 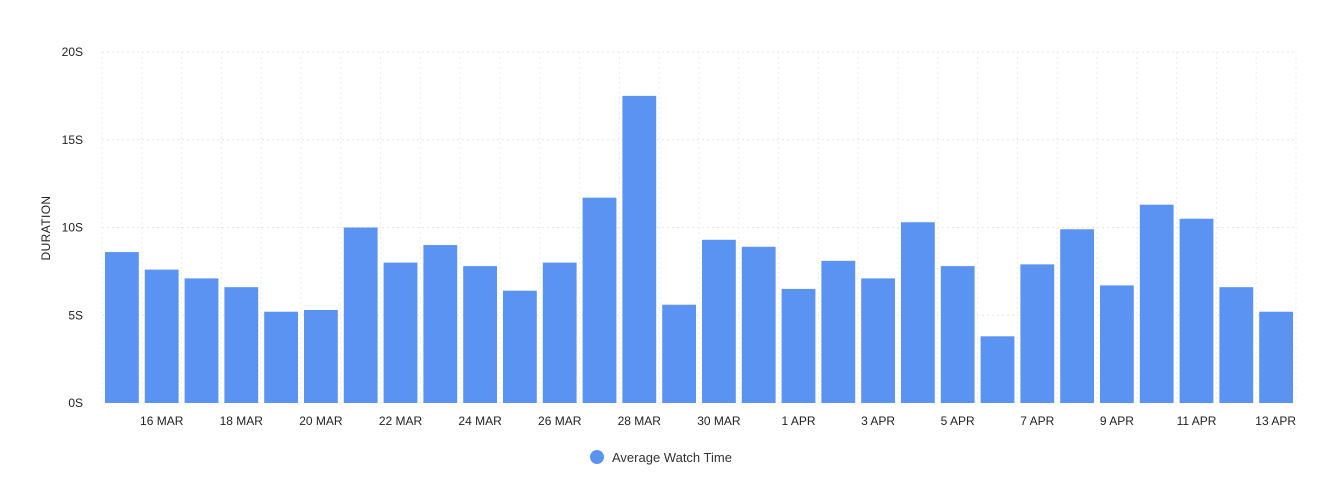 What do you see at coordinates (480, 421) in the screenshot?
I see `x-tick-label: 24 MAR` at bounding box center [480, 421].